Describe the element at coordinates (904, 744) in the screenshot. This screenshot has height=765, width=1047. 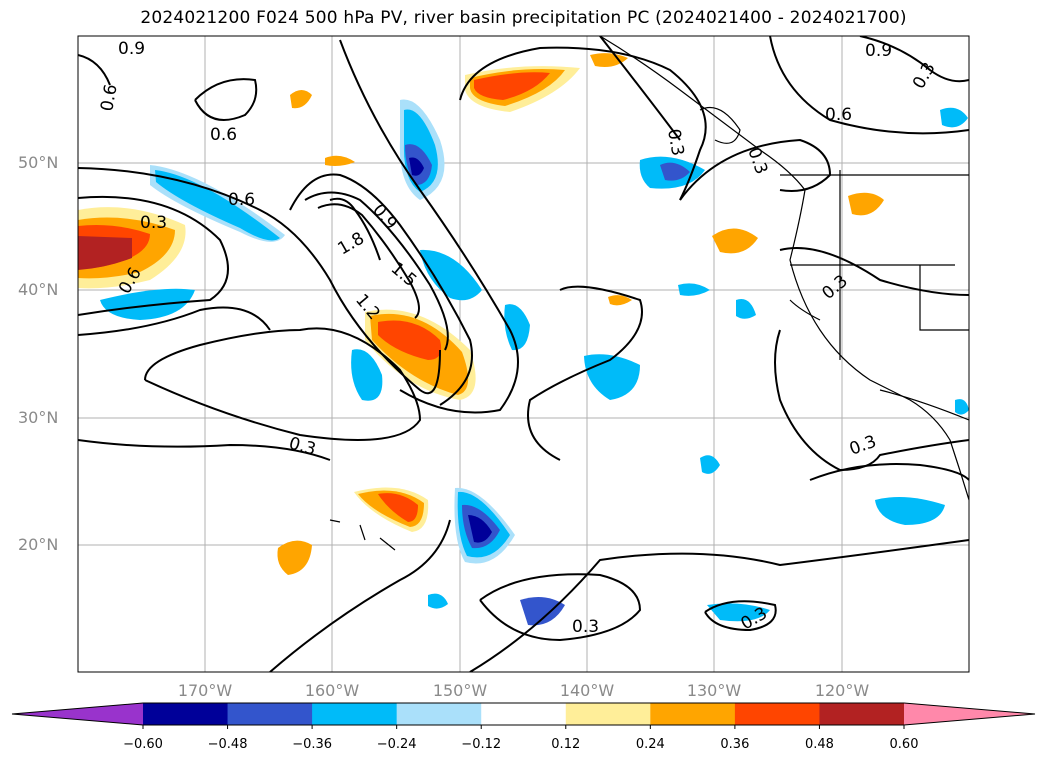
I see `colorbar-tick-label: 0.60` at that location.